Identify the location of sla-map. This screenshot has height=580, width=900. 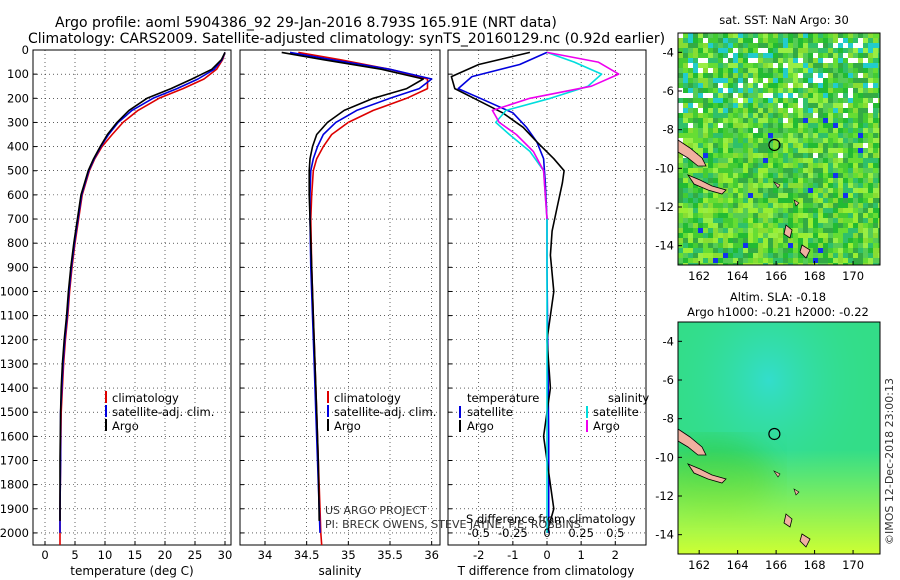
(779, 438).